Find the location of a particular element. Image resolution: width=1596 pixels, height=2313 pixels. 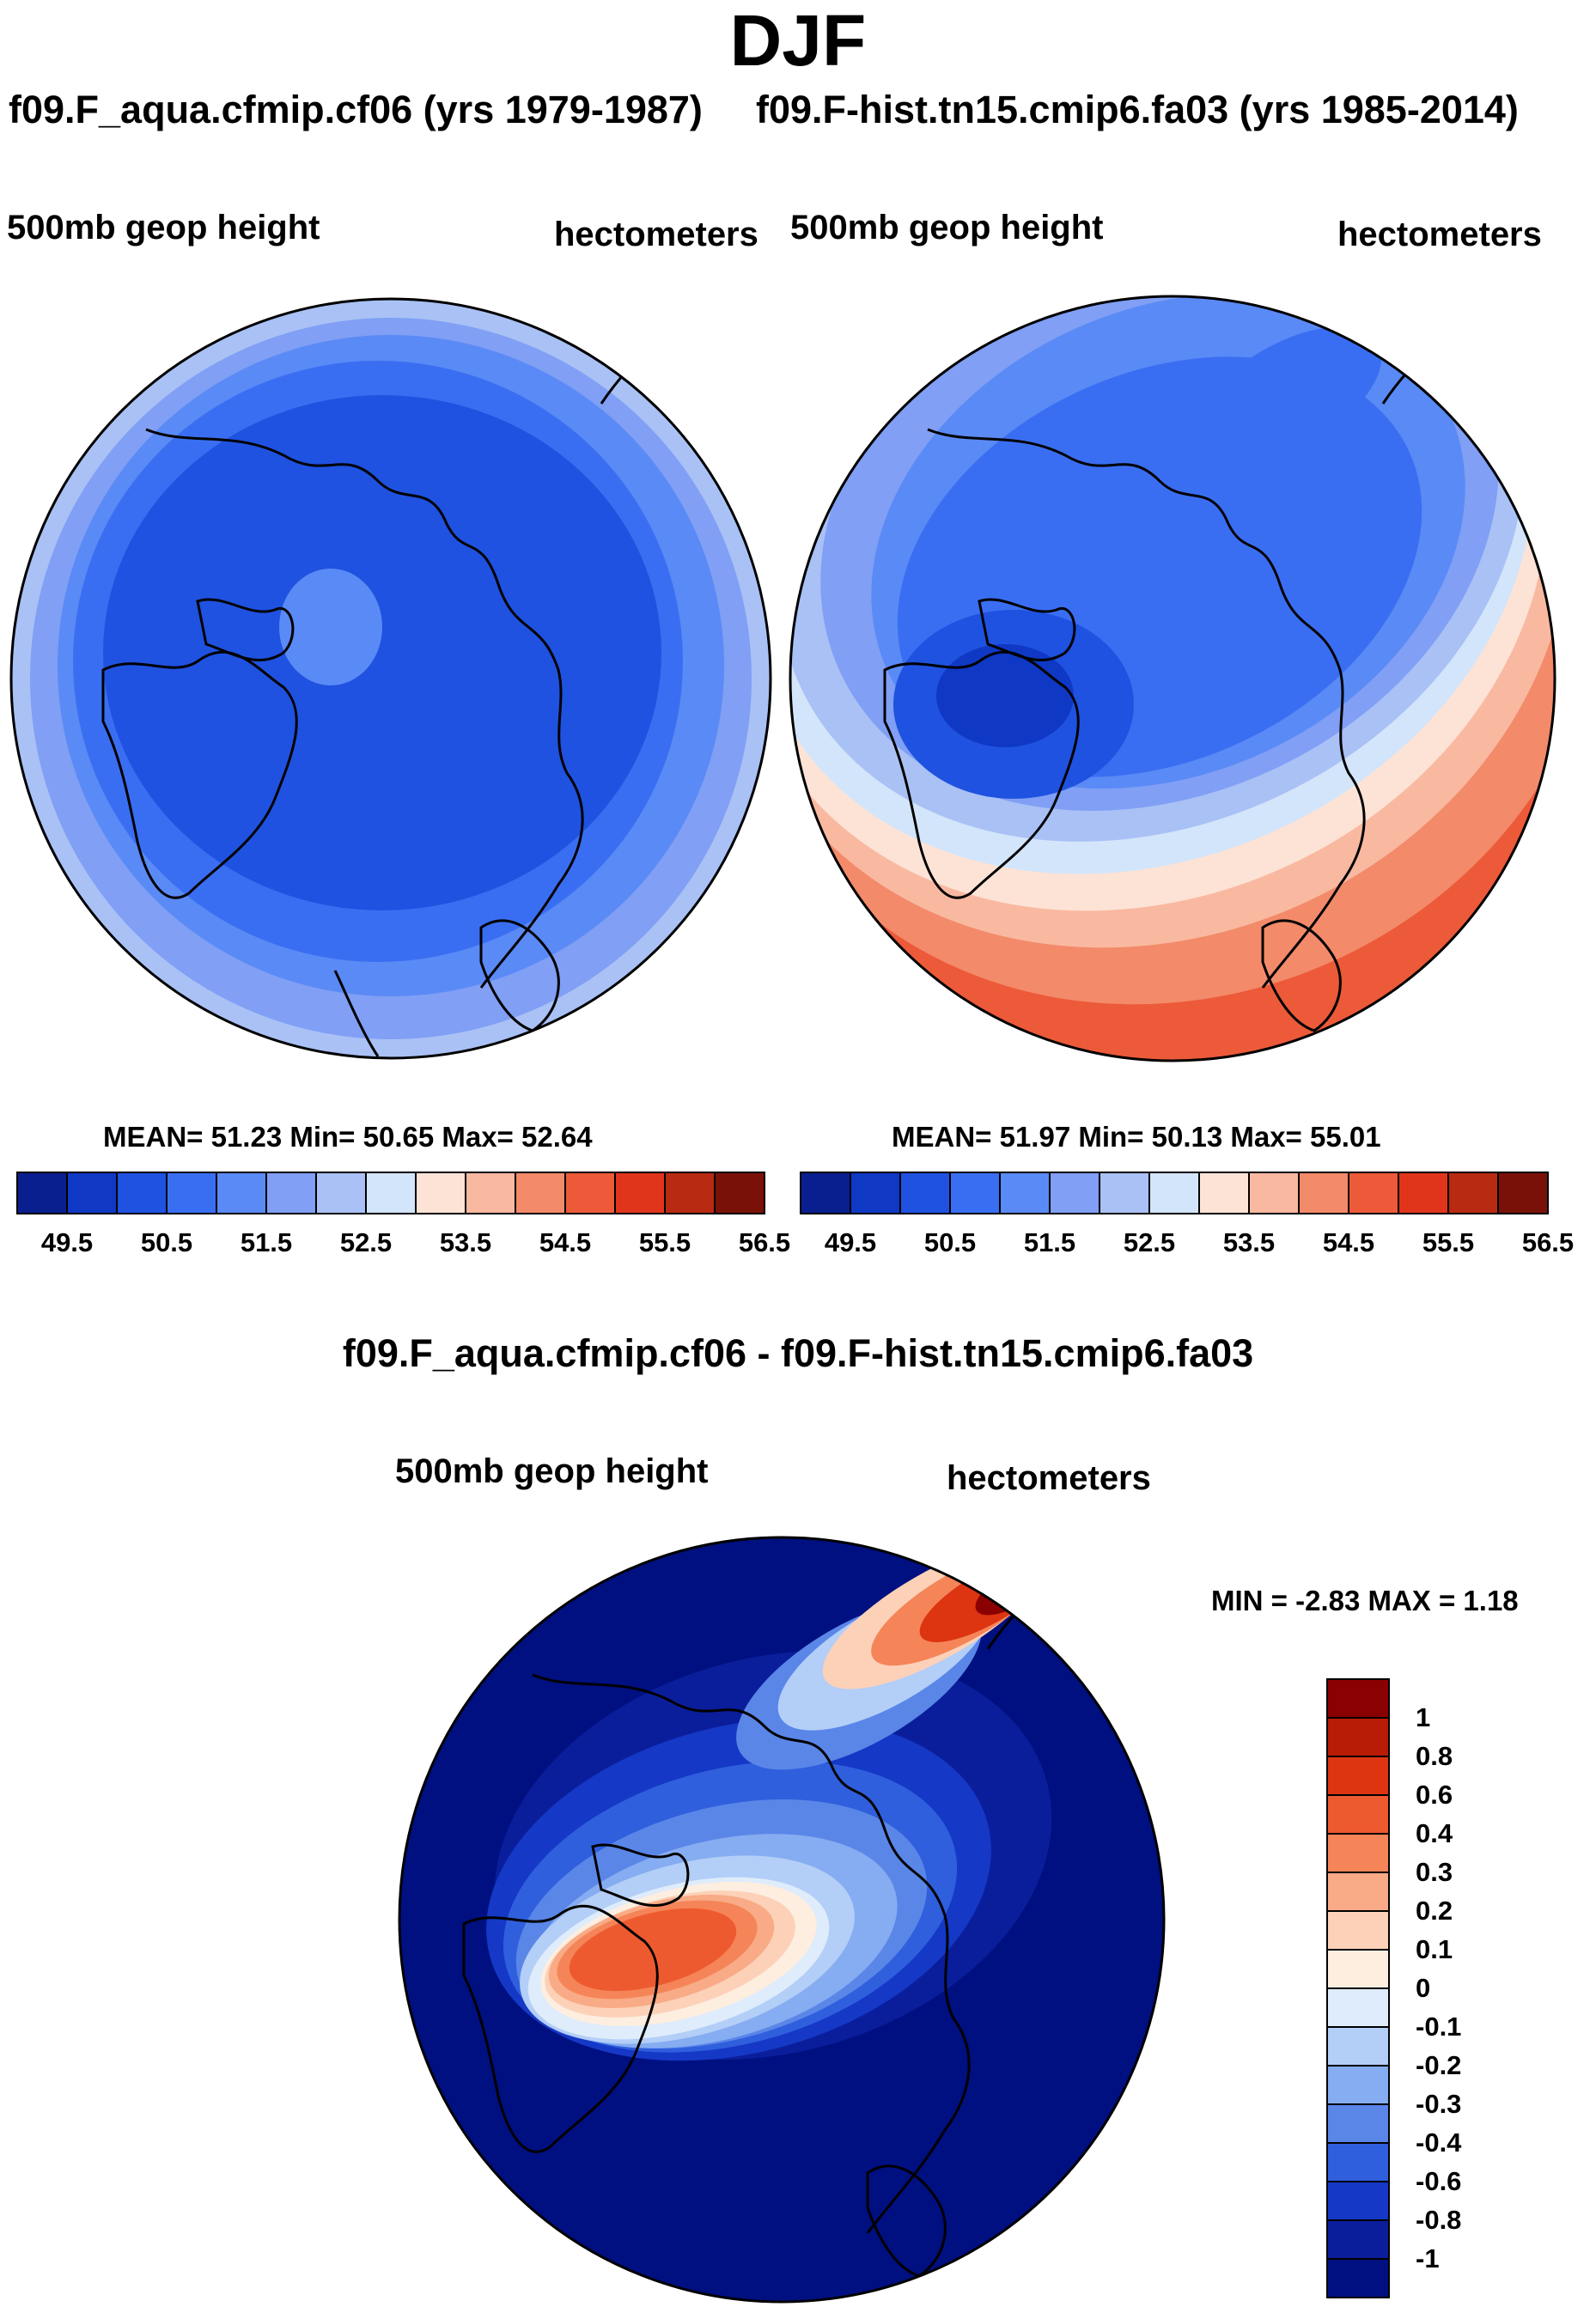

colorbar-tick-label: -0.6 is located at coordinates (1439, 2181).